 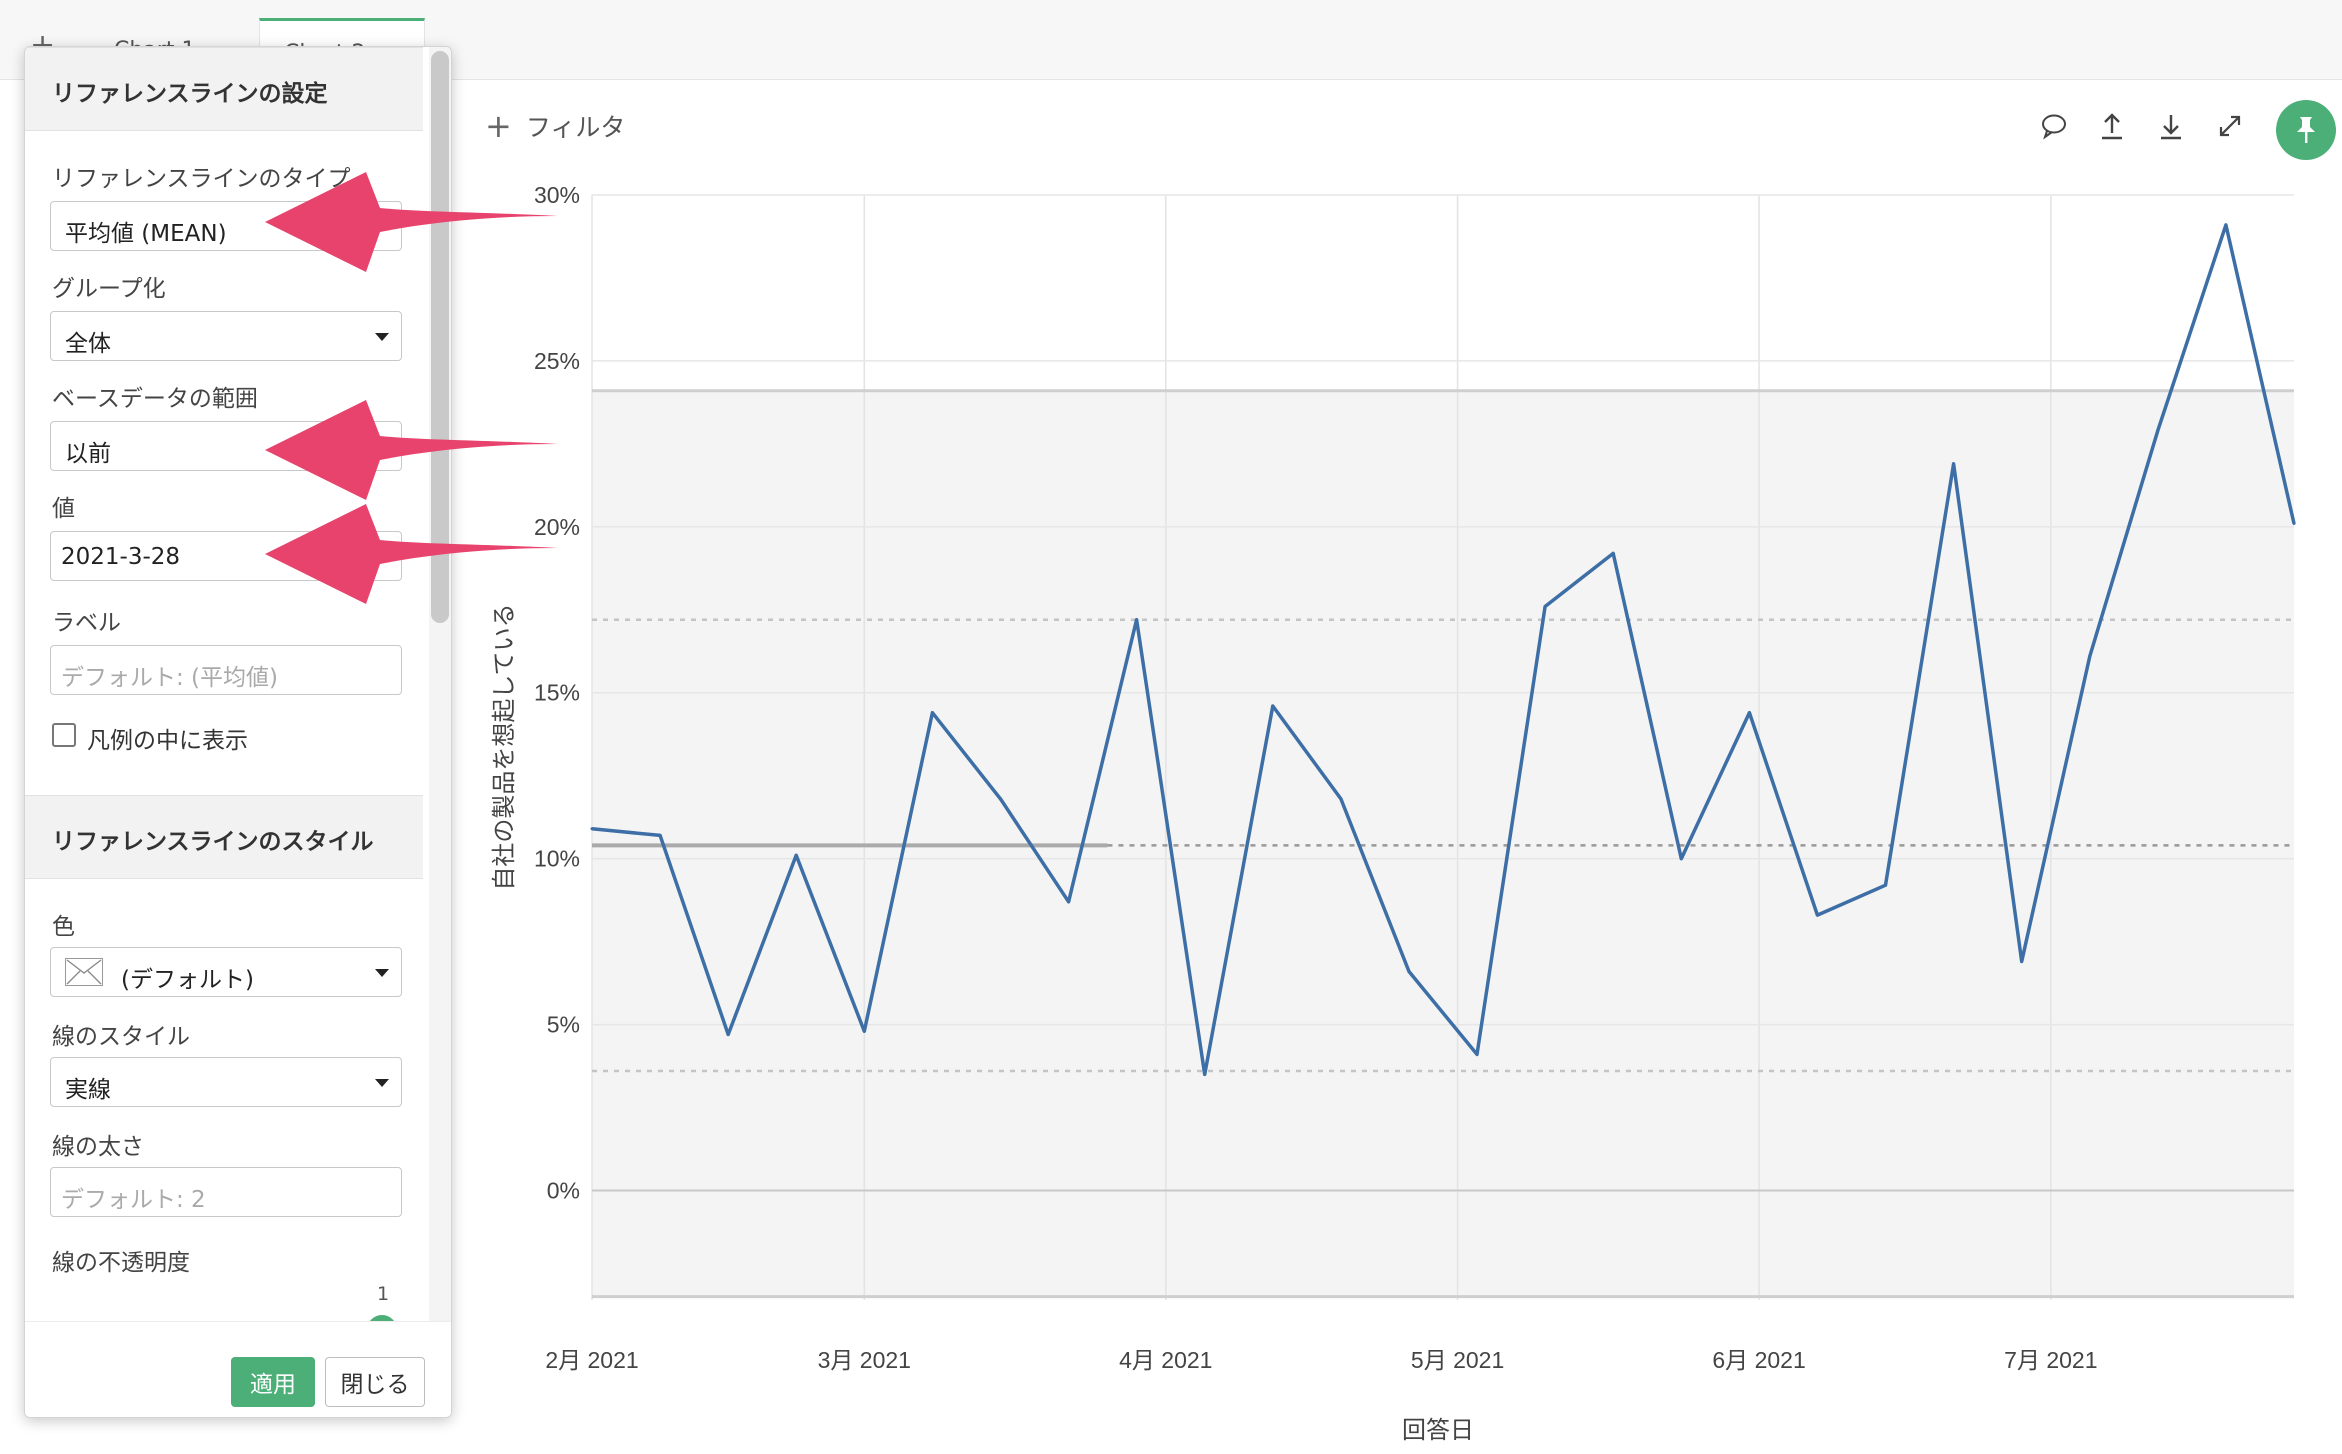 I want to click on pin-icon, so click(x=2306, y=130).